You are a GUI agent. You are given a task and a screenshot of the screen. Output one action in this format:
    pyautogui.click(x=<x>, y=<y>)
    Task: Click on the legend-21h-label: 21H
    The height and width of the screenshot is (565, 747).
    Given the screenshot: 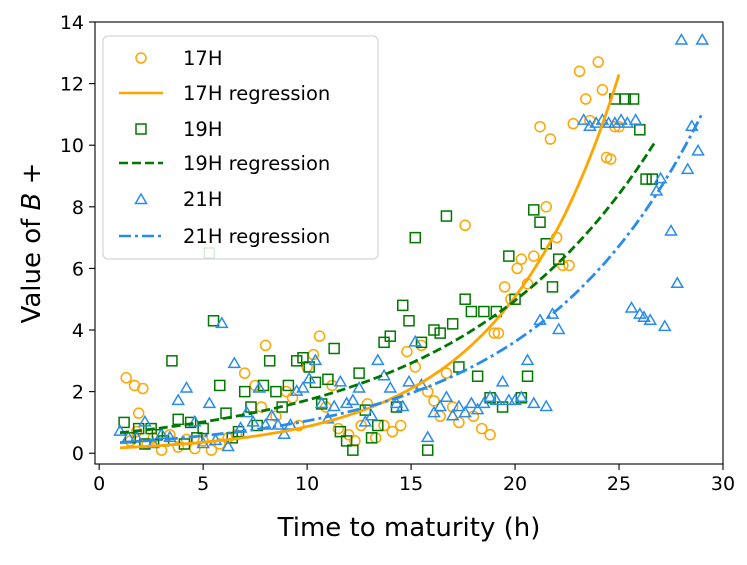 What is the action you would take?
    pyautogui.click(x=202, y=199)
    